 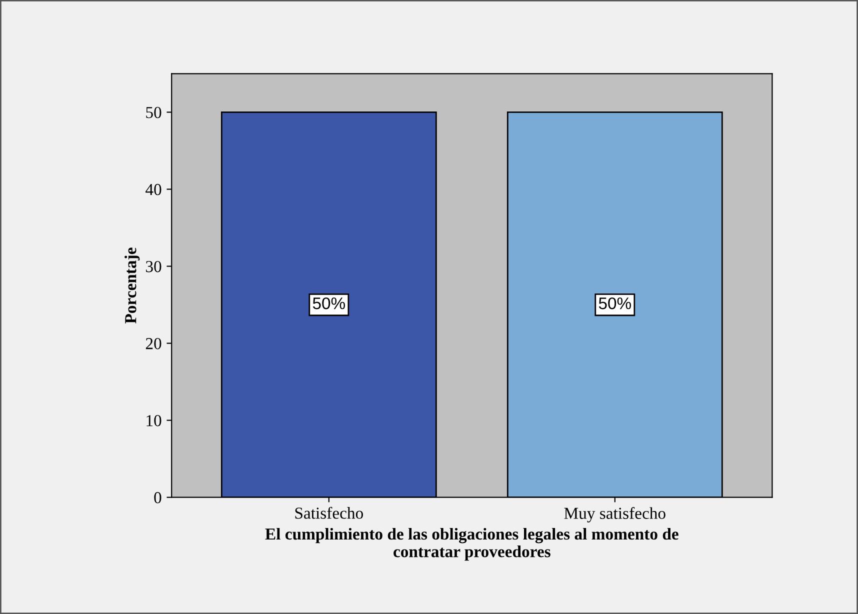 What do you see at coordinates (154, 190) in the screenshot?
I see `y-tick-label: 40` at bounding box center [154, 190].